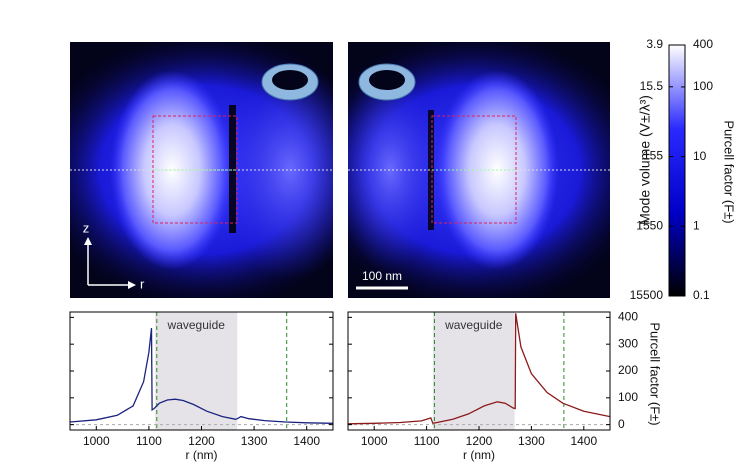 Image resolution: width=747 pixels, height=465 pixels. I want to click on y2-tick-label: 3.9, so click(654, 44).